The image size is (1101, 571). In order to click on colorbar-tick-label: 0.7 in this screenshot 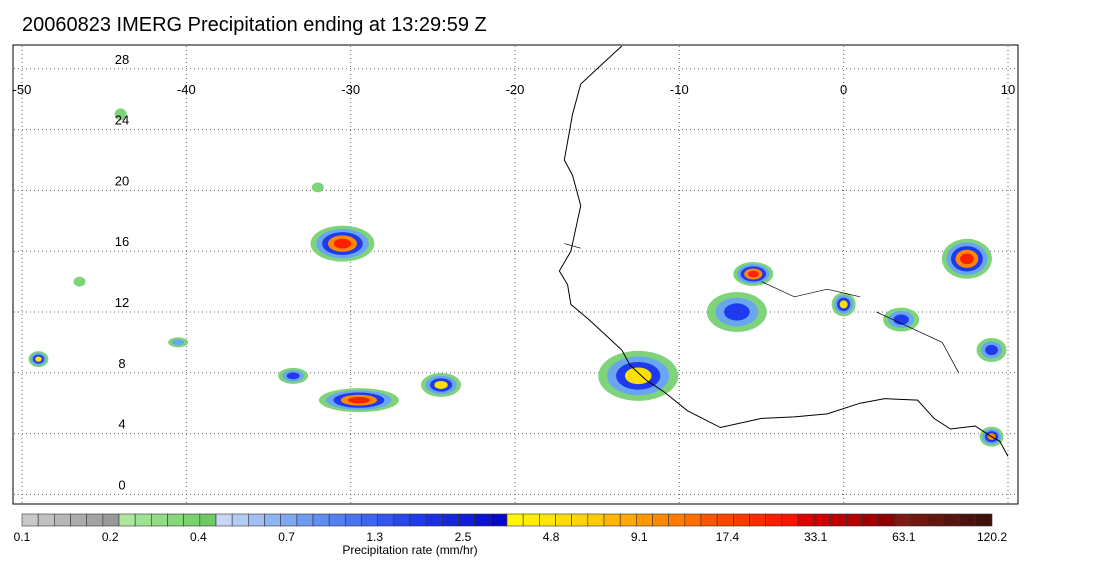, I will do `click(286, 537)`.